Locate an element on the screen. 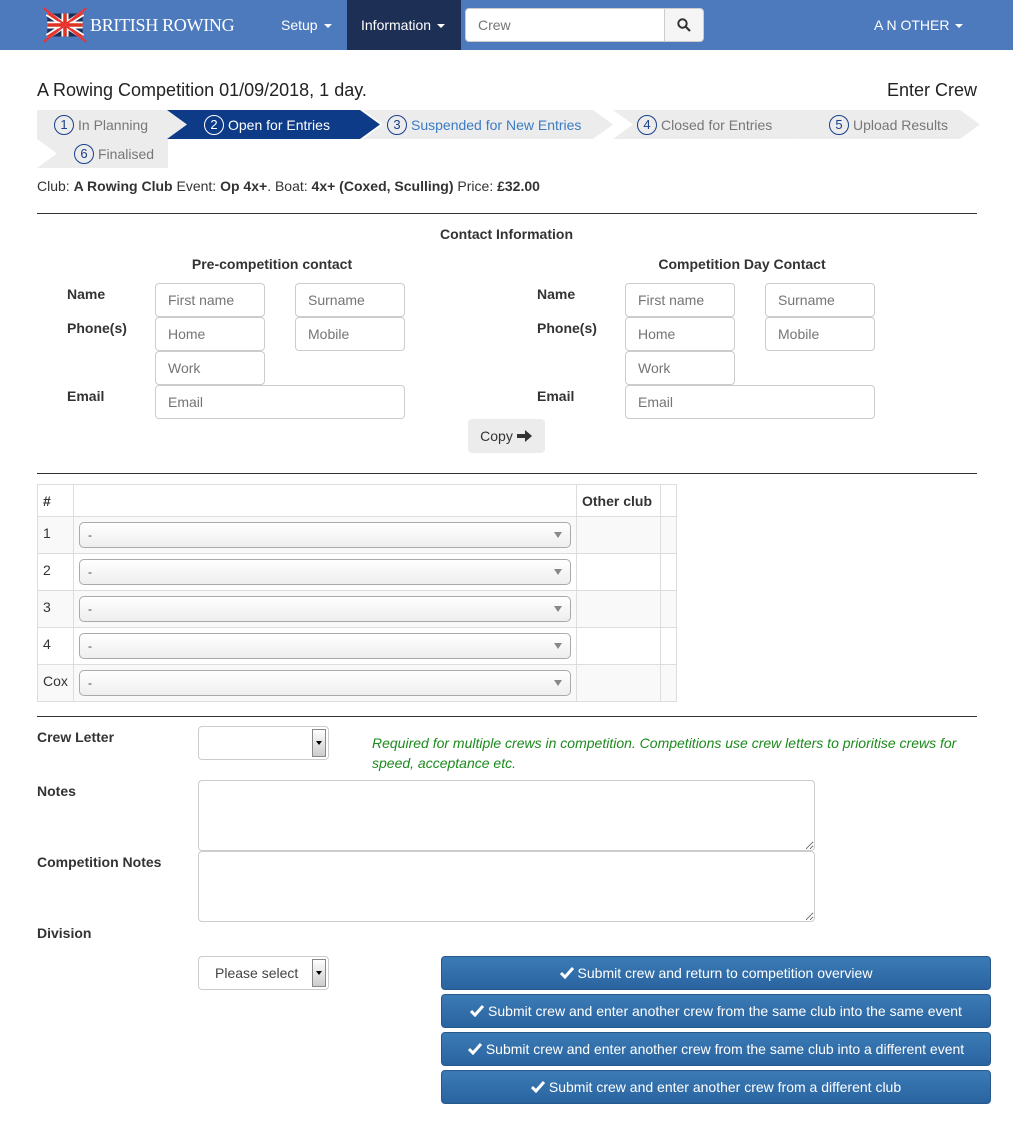  user-menu: A N OTHER is located at coordinates (918, 25).